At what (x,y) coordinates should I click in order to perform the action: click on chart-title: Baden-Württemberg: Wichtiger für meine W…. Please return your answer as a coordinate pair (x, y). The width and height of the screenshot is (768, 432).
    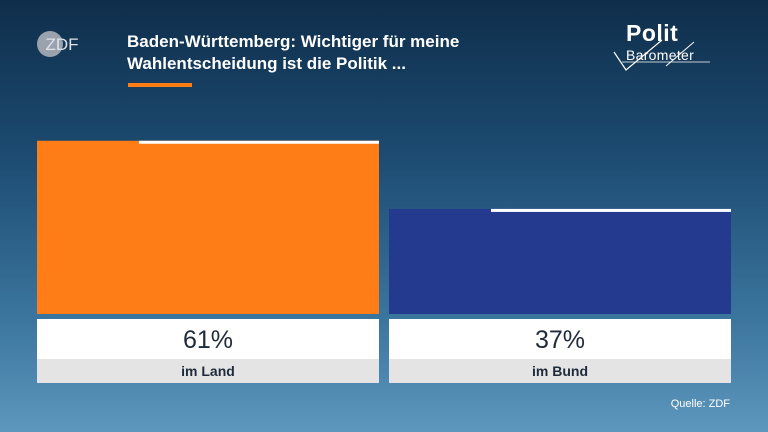
    Looking at the image, I should click on (347, 53).